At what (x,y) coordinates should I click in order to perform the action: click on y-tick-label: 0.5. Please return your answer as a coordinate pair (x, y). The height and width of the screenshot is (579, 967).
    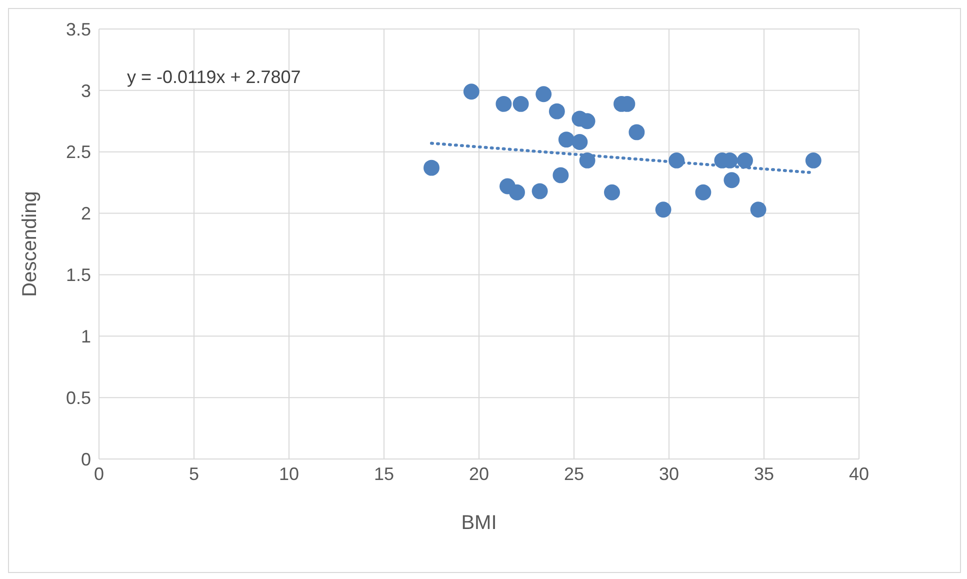
    Looking at the image, I should click on (78, 398).